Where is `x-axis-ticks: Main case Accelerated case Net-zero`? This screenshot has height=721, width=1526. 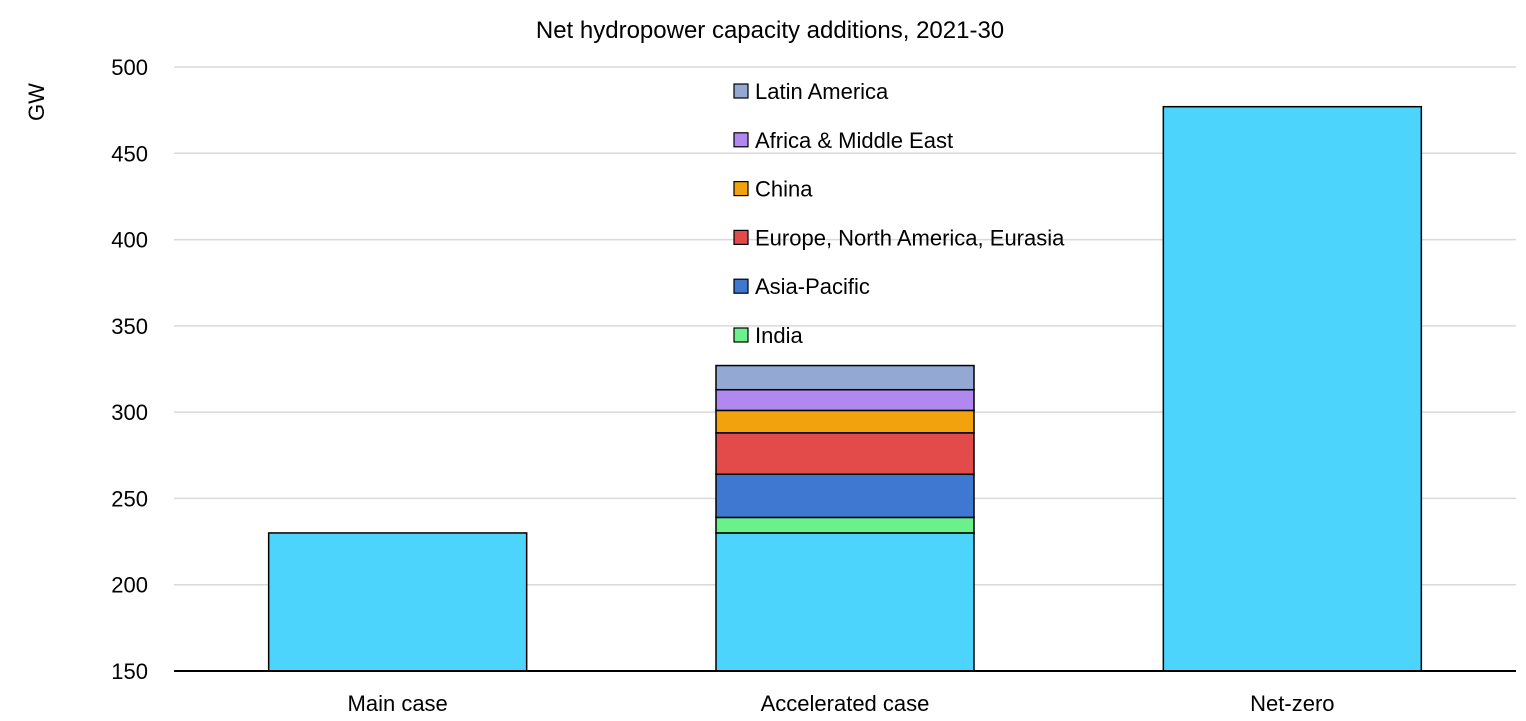 x-axis-ticks: Main case Accelerated case Net-zero is located at coordinates (841, 703).